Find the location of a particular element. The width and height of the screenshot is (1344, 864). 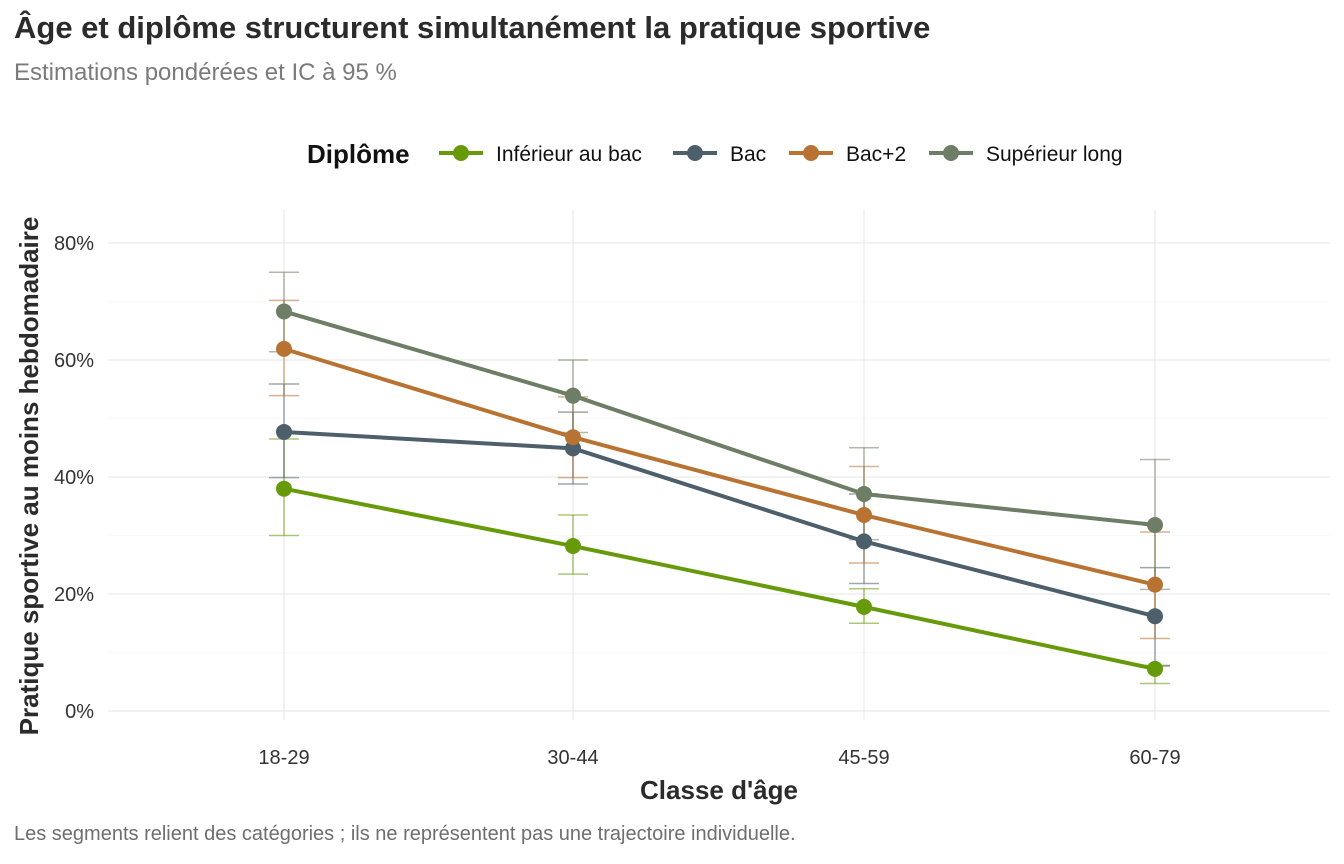

y-axis-title: Pratique sportive au moins hebdomadaire is located at coordinates (29, 476).